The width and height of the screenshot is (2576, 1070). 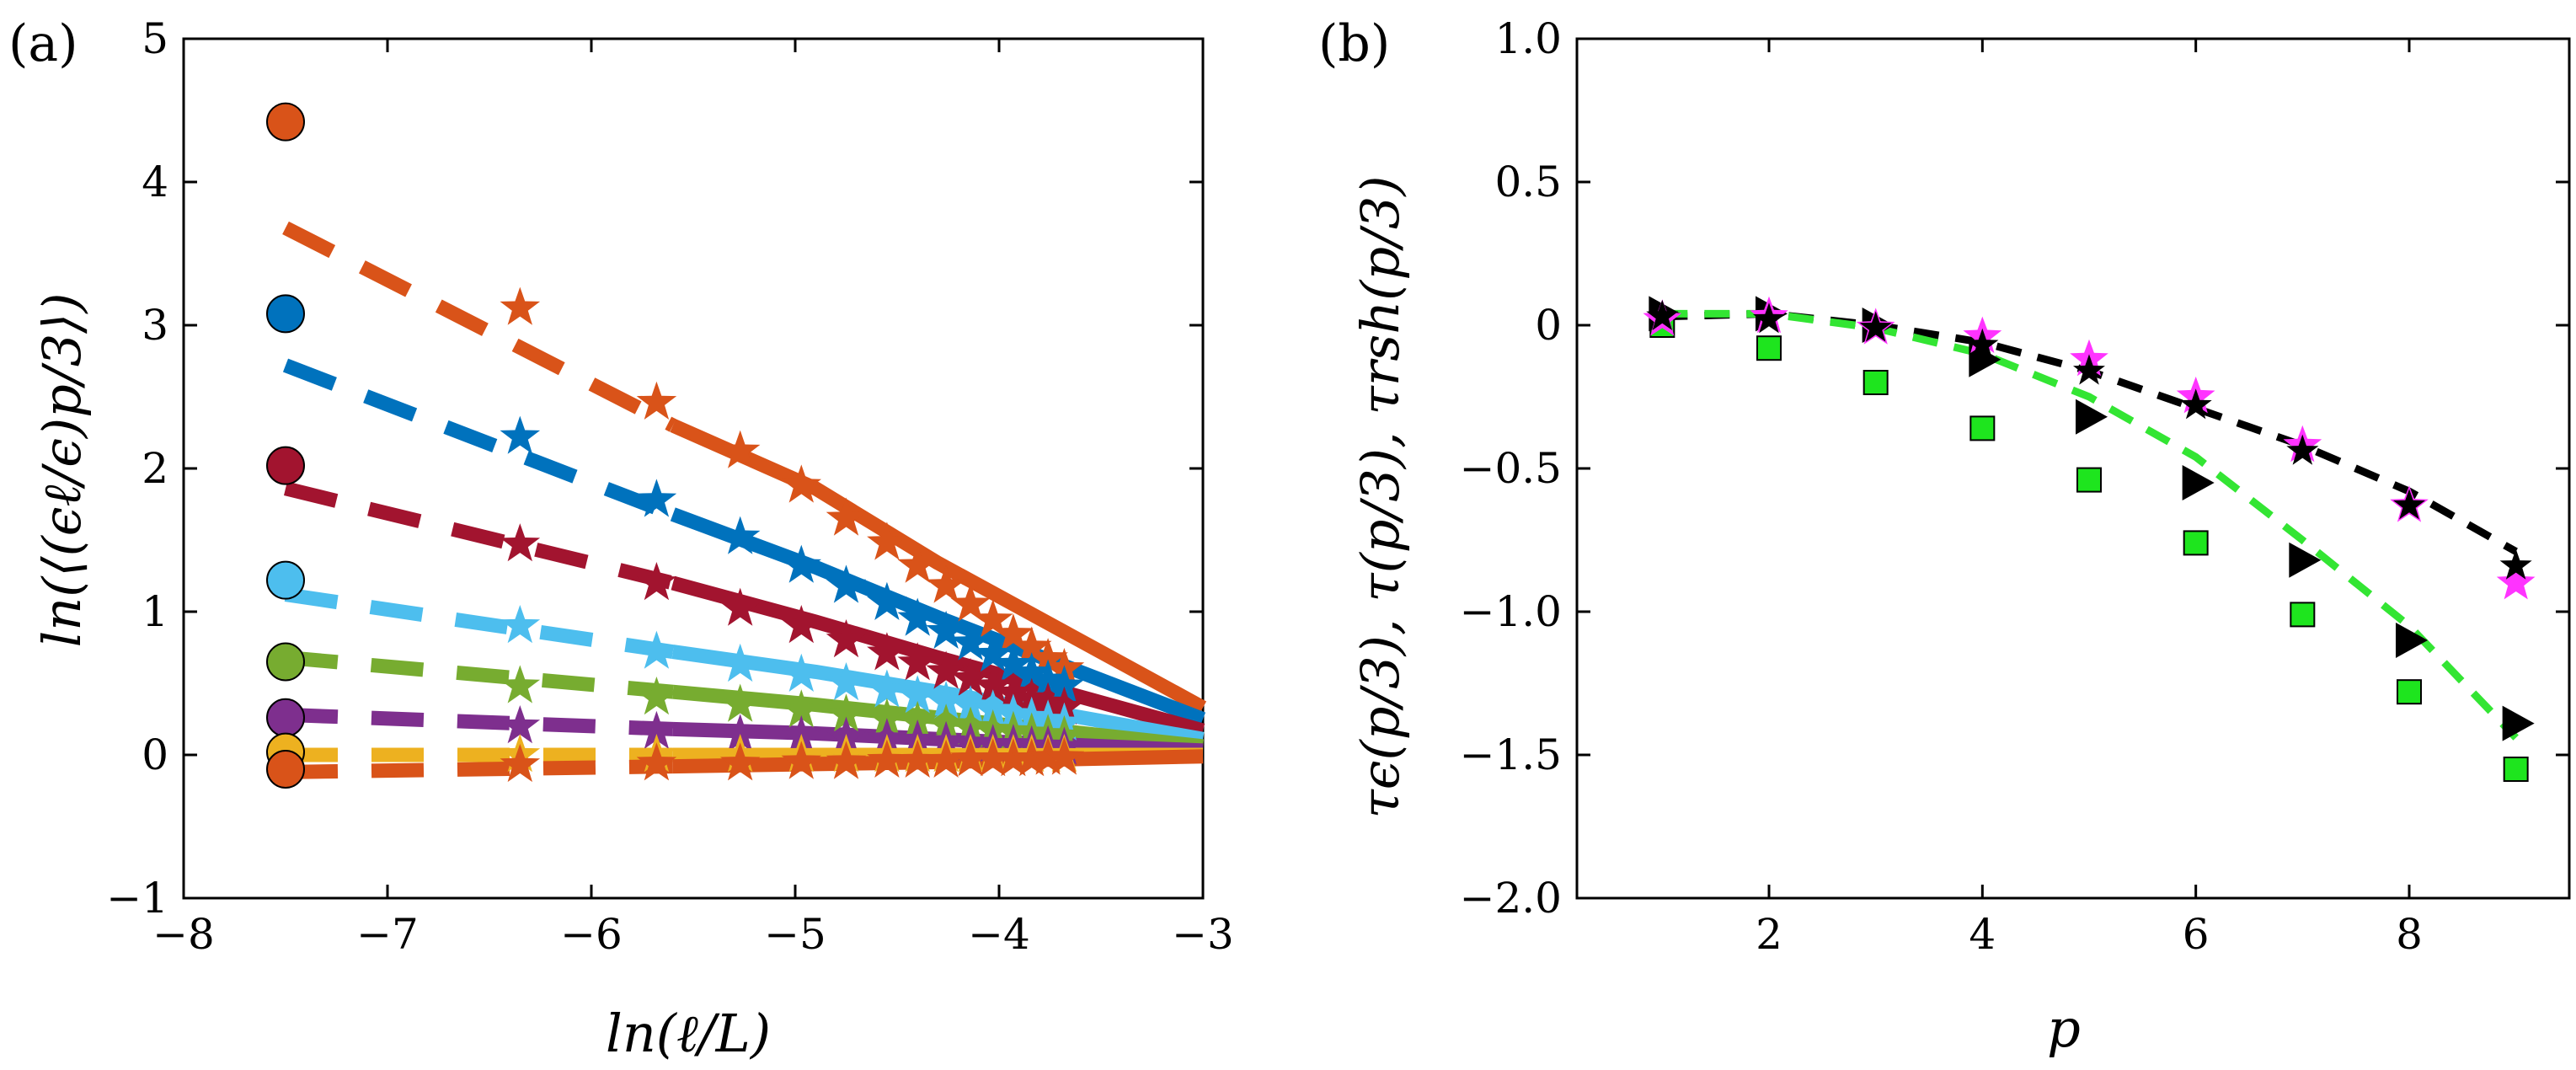 What do you see at coordinates (1380, 496) in the screenshot?
I see `panel-b-ylabel: τϵ(p/3), τ(p/3), τrsh(p/3)` at bounding box center [1380, 496].